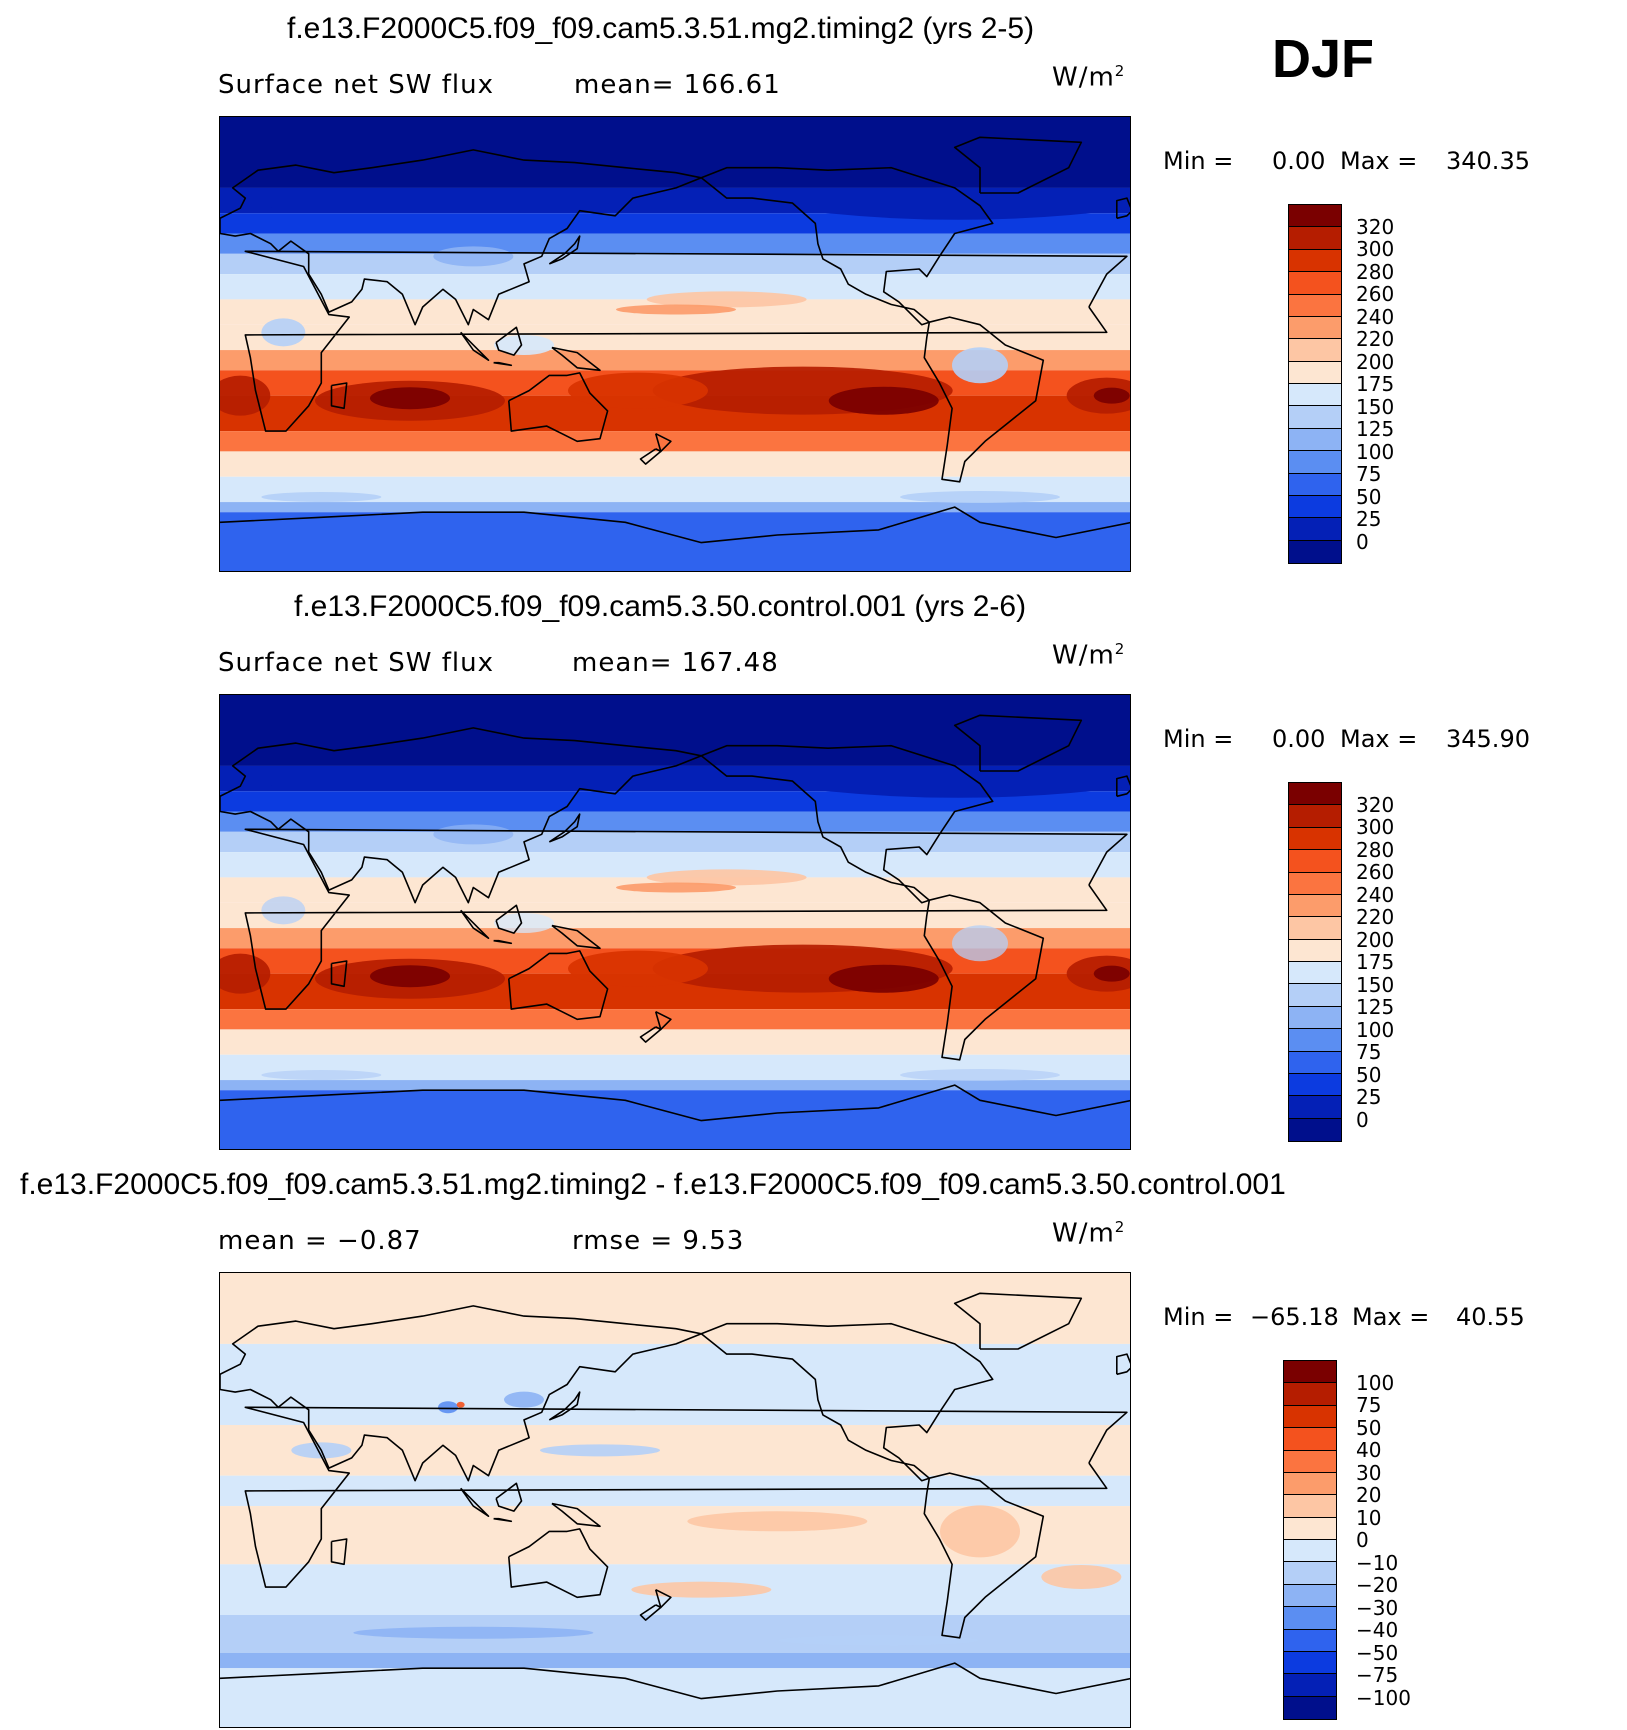 The image size is (1627, 1730). Describe the element at coordinates (1375, 294) in the screenshot. I see `colorbar-level-label: 260` at that location.